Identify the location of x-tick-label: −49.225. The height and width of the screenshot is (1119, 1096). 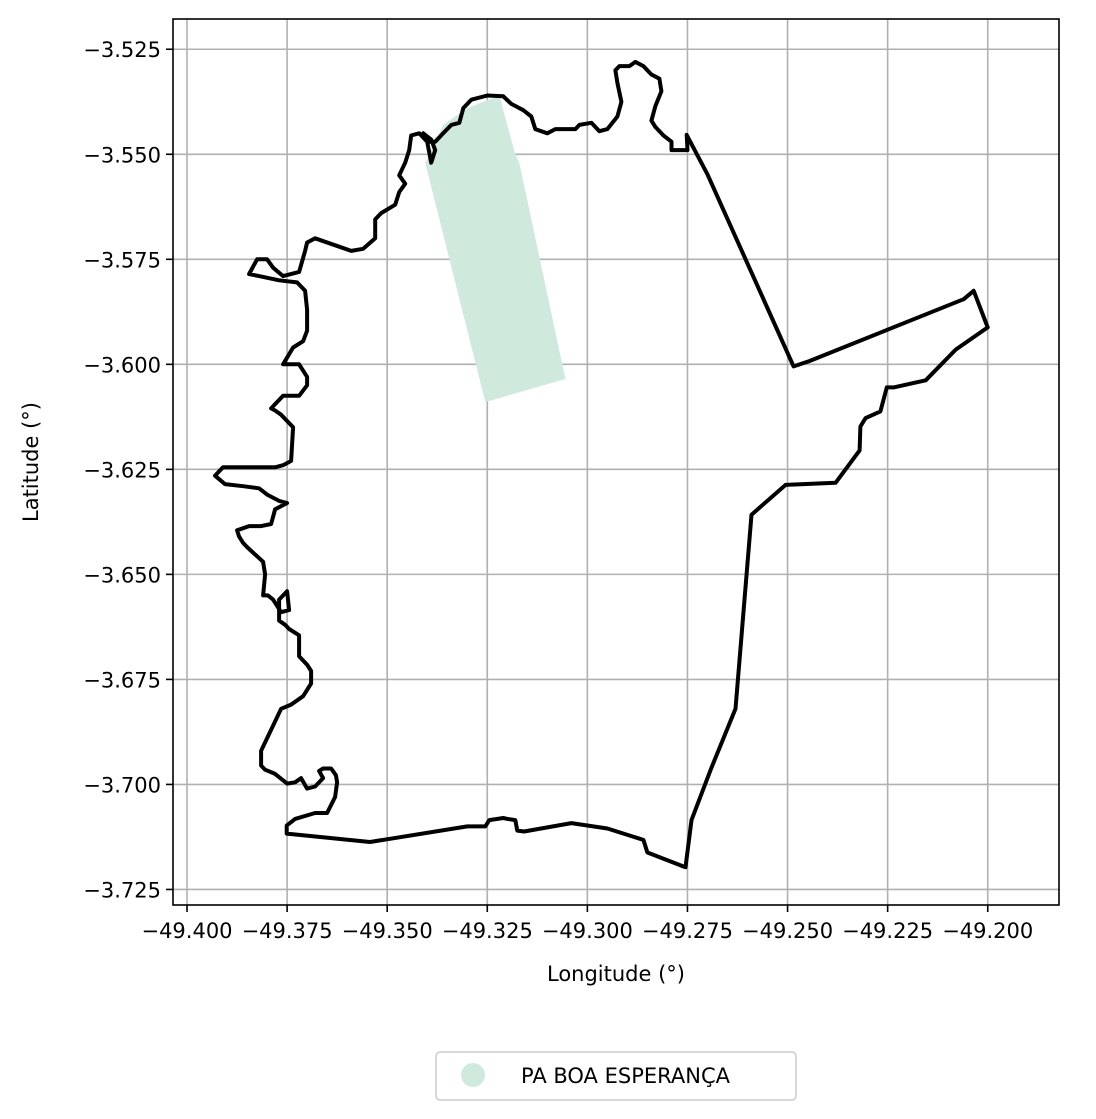
(887, 931).